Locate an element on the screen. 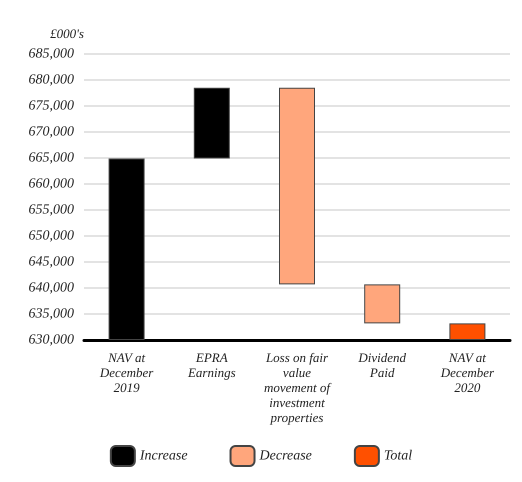 This screenshot has width=522, height=482. y-axis-title: £000's is located at coordinates (67, 33).